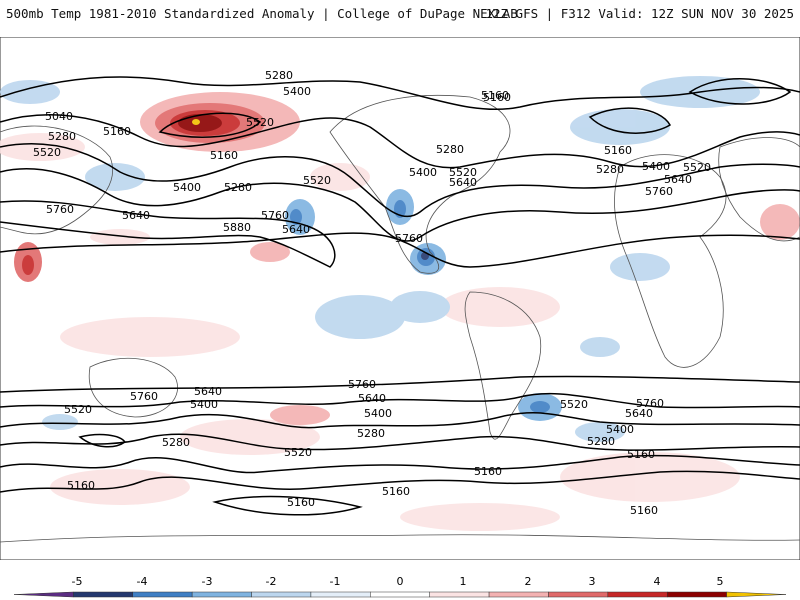  Describe the element at coordinates (400, 581) in the screenshot. I see `colorbar-tick: 0` at that location.